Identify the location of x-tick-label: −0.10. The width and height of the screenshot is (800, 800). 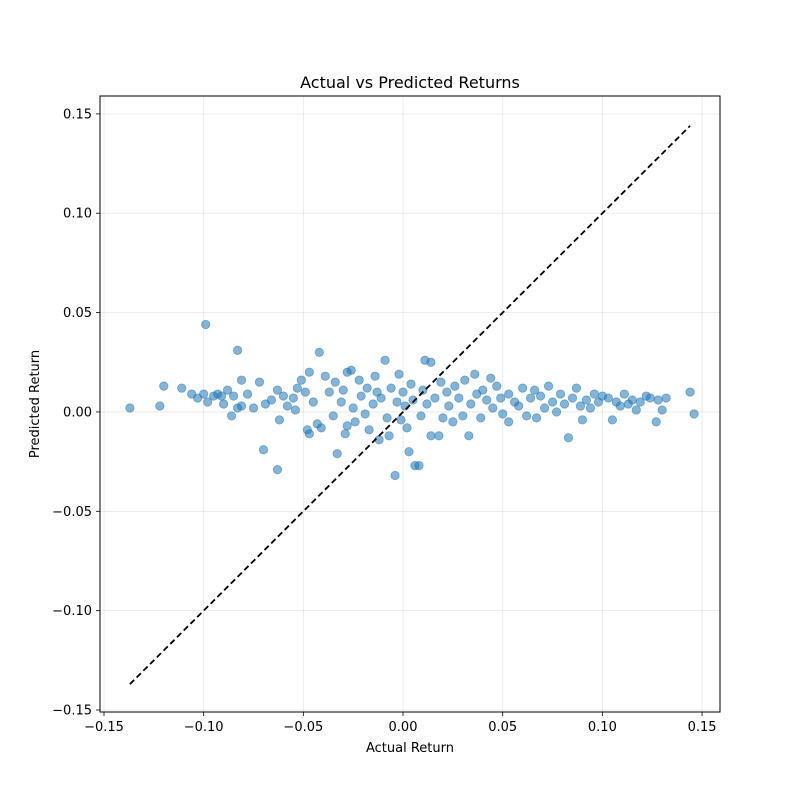
(204, 727).